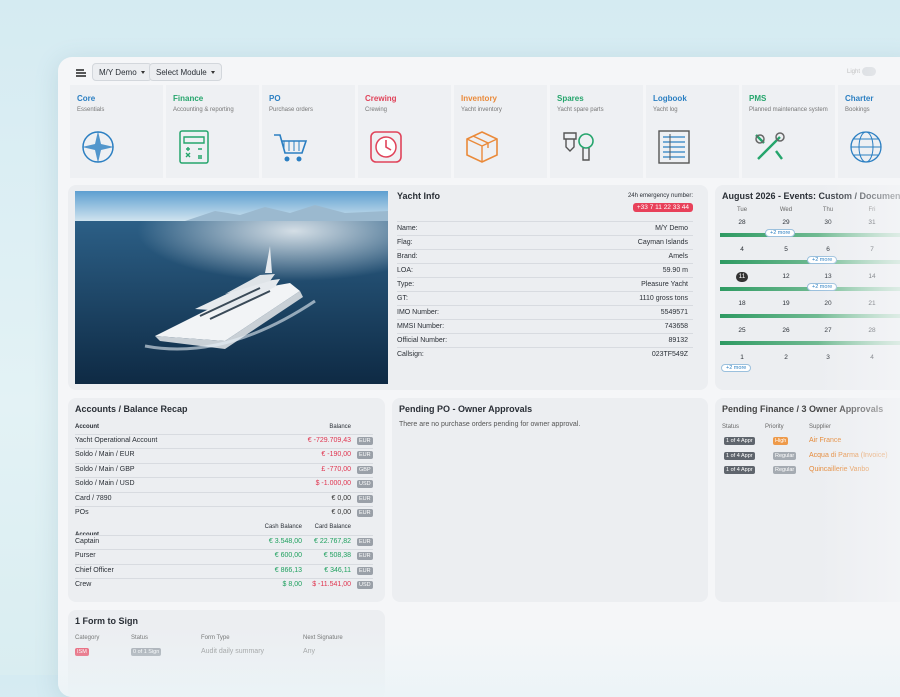  I want to click on field-label: Type:, so click(406, 284).